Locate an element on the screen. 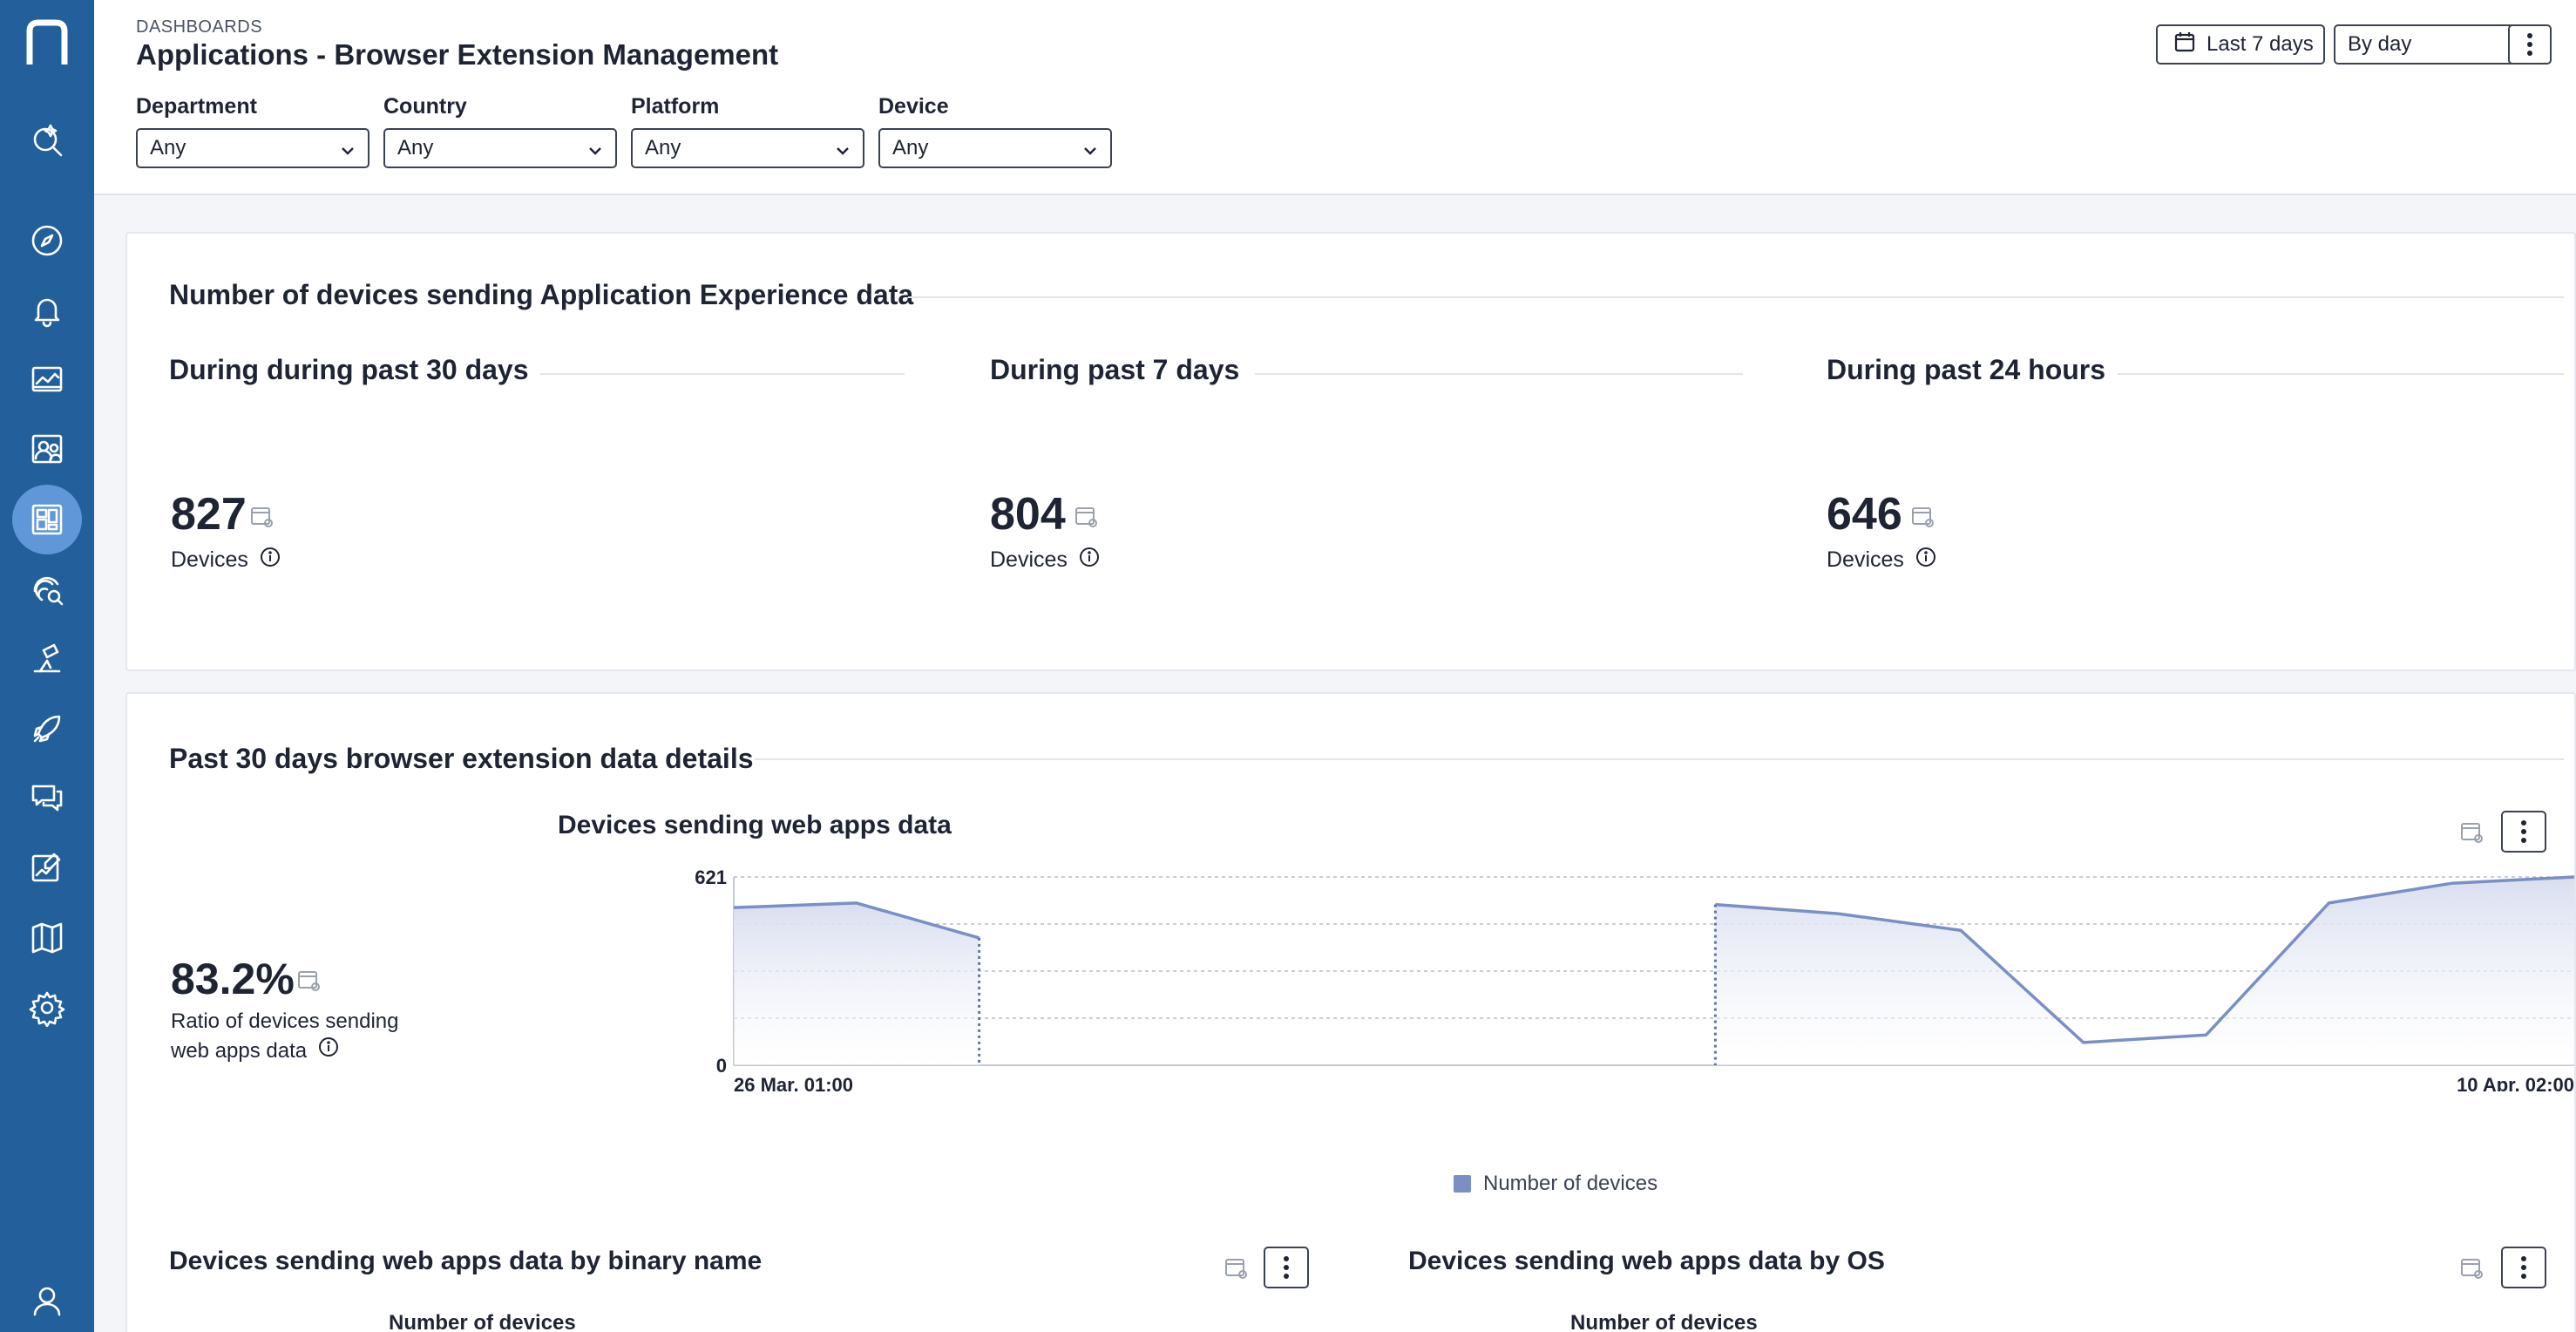 This screenshot has width=2576, height=1332. granularity-label: By day is located at coordinates (2380, 44).